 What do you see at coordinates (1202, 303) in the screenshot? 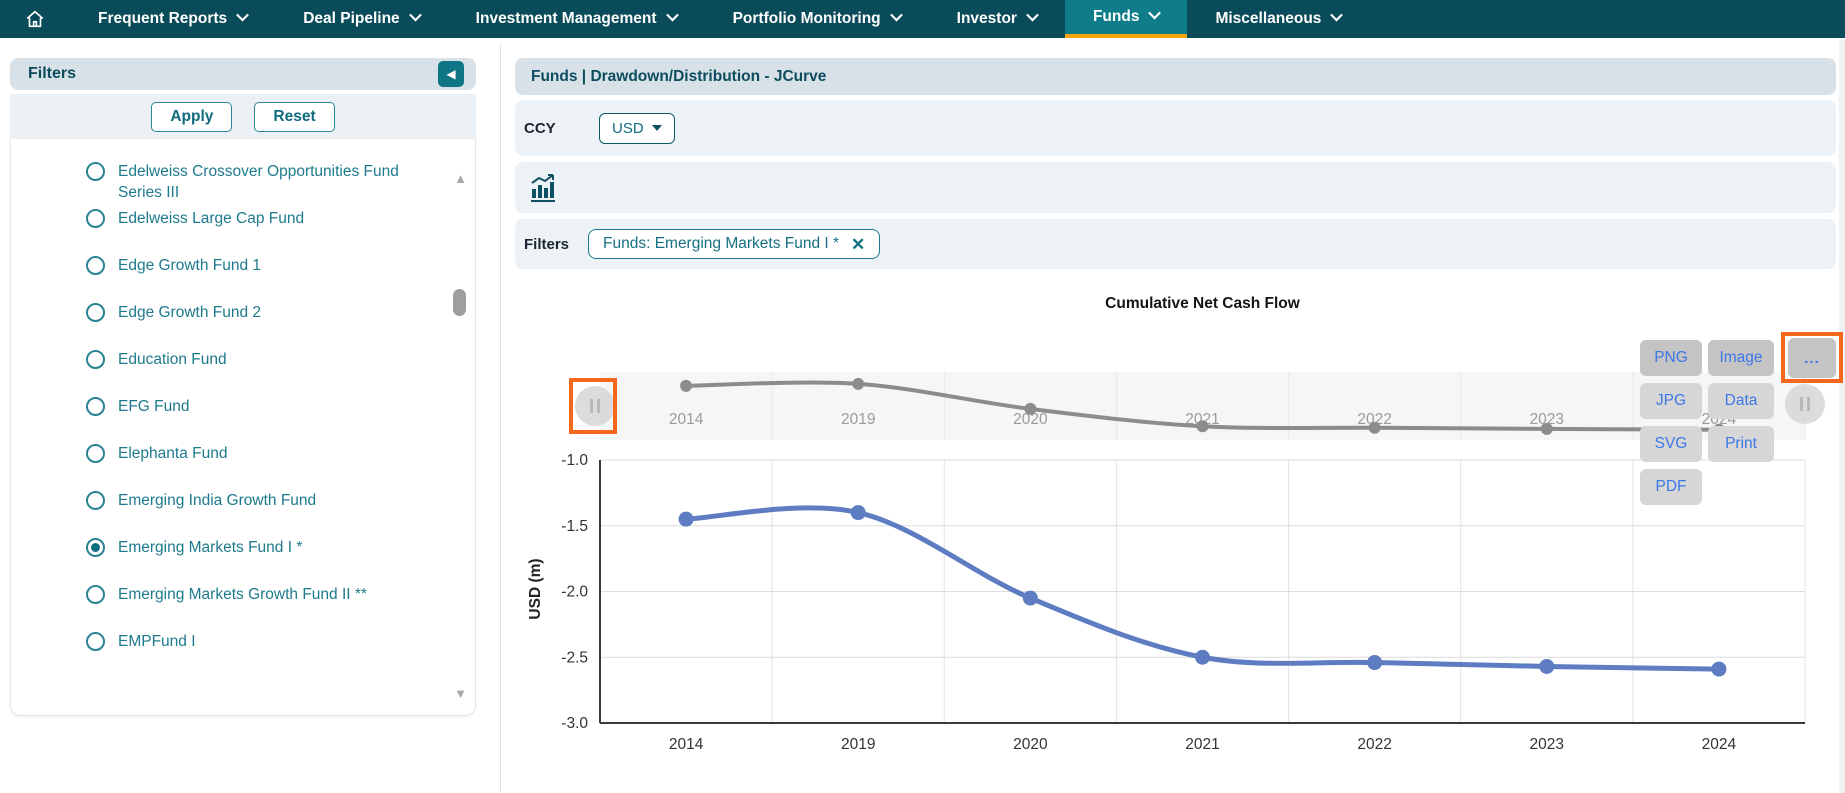
I see `chart-title: Cumulative Net Cash Flow` at bounding box center [1202, 303].